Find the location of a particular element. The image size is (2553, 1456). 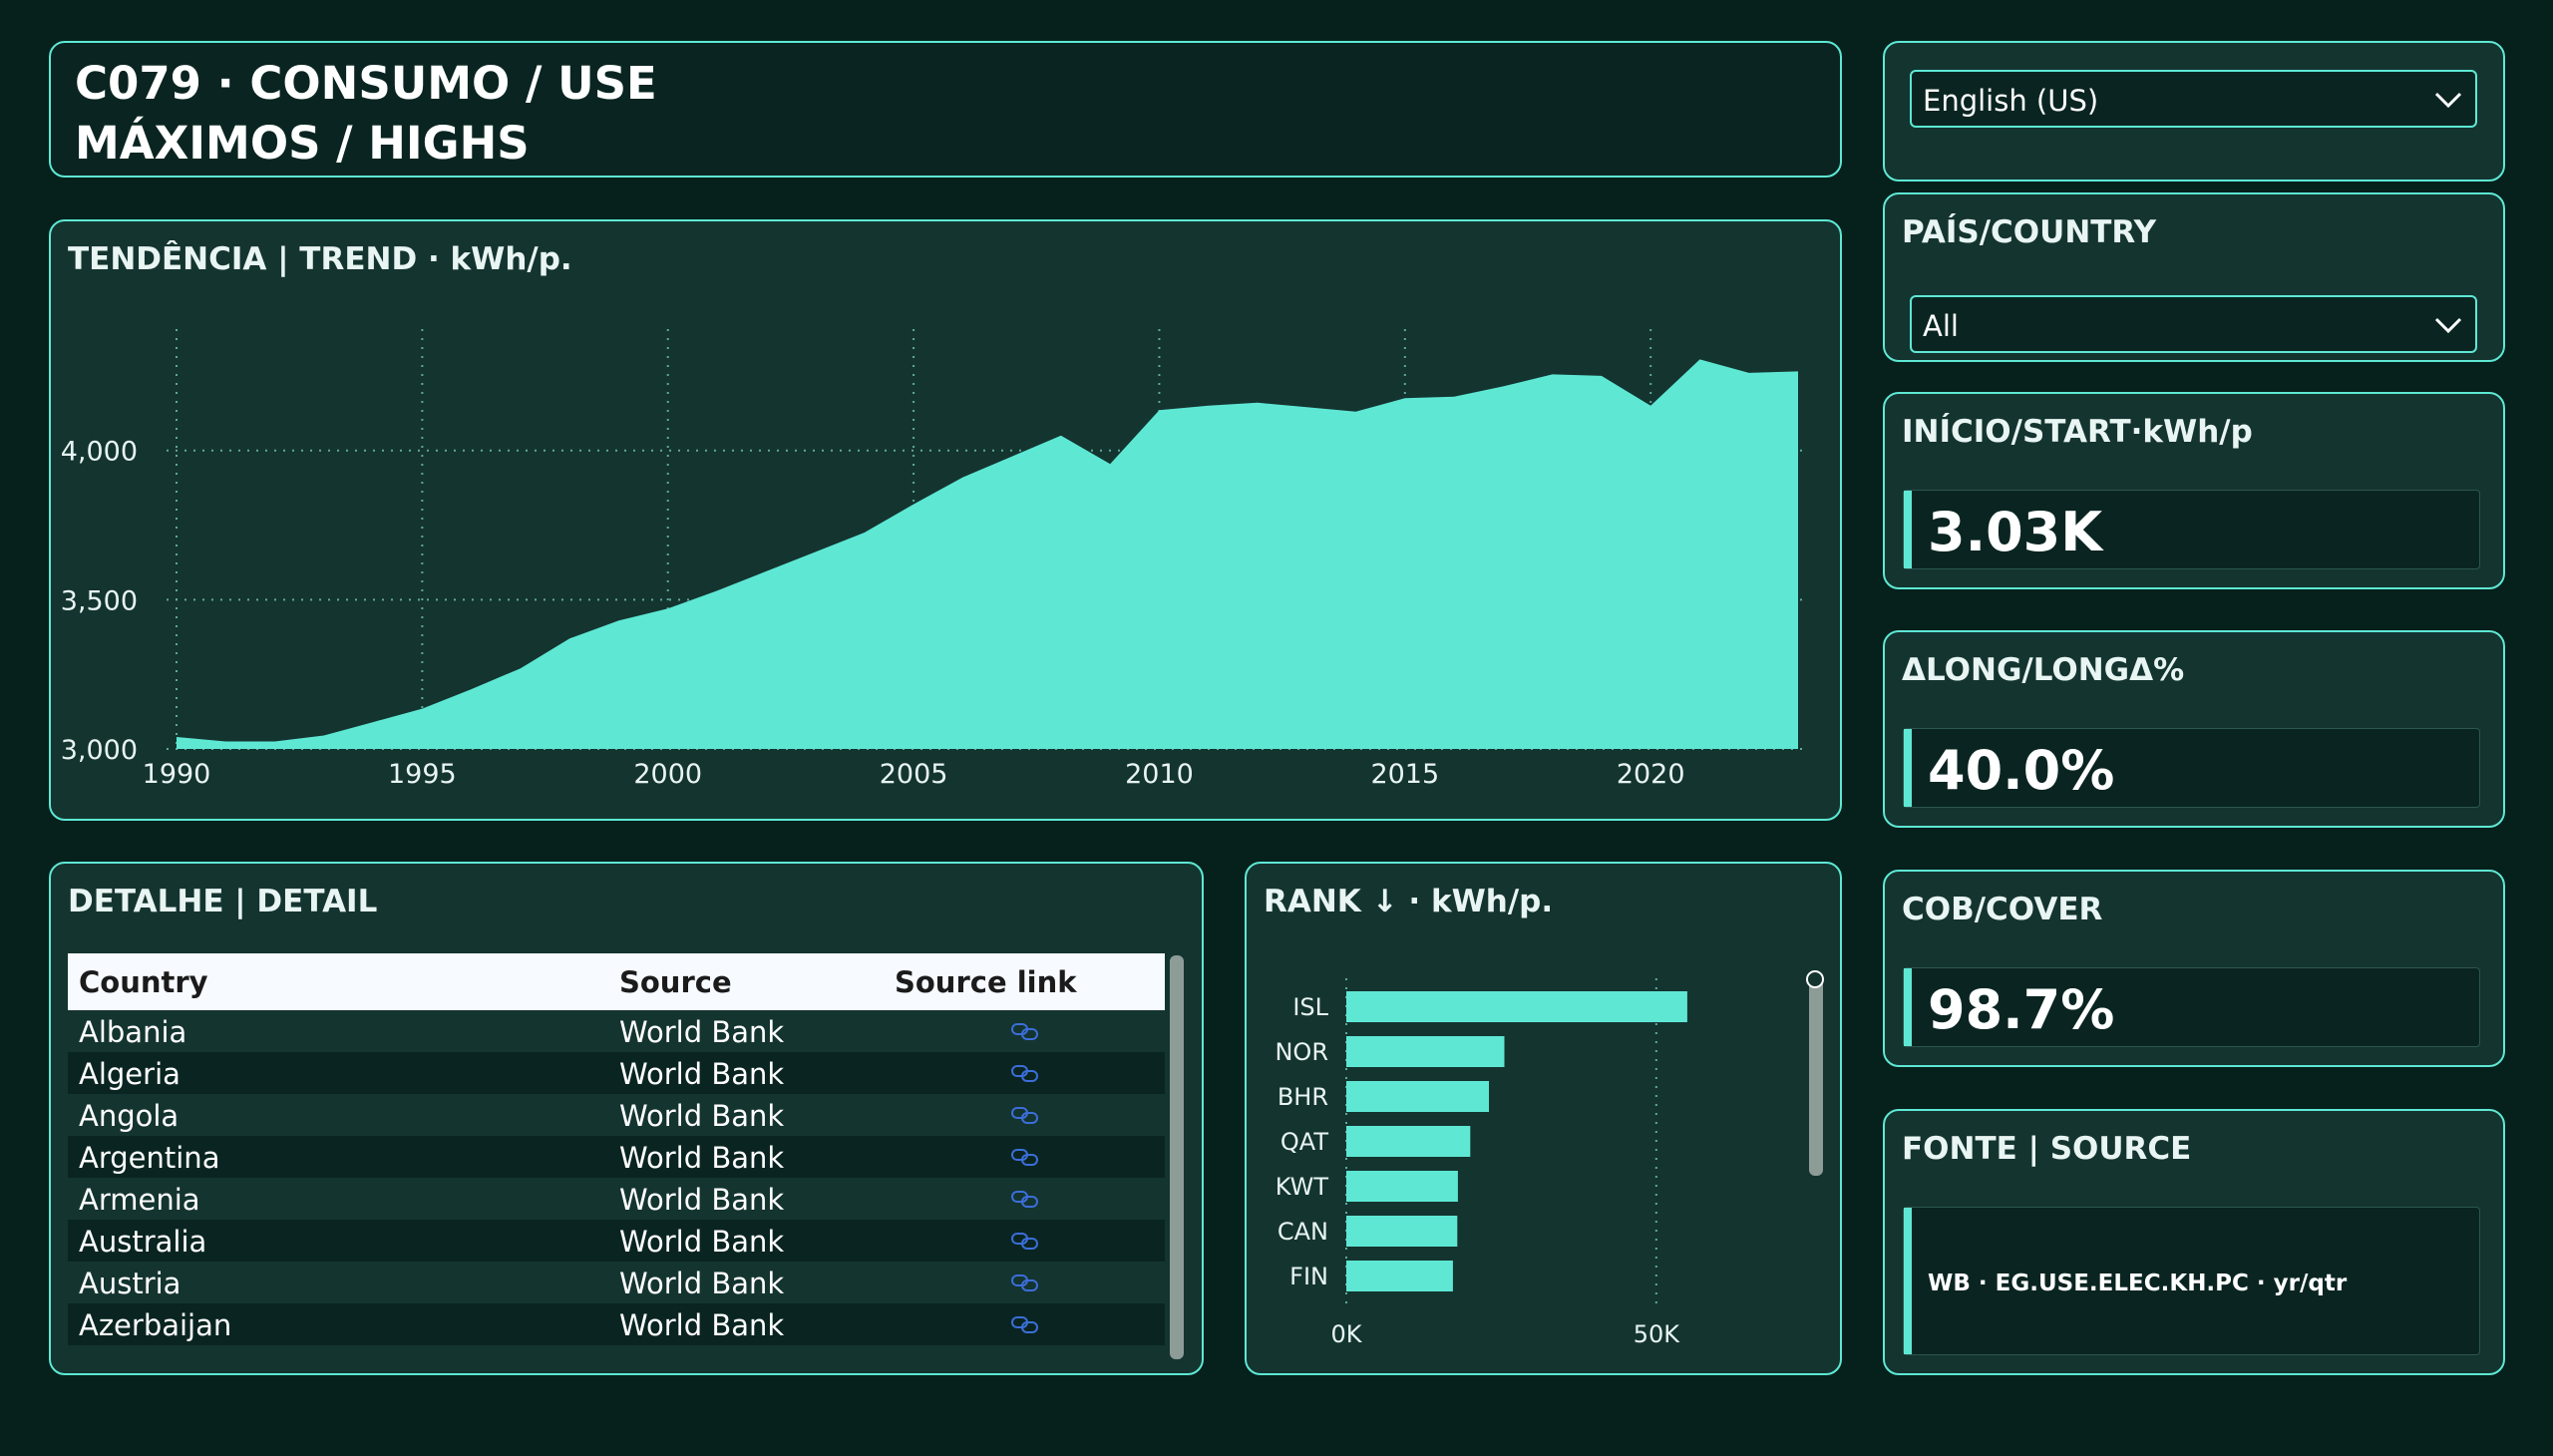

table-row: Algeria World Bank is located at coordinates (617, 1073).